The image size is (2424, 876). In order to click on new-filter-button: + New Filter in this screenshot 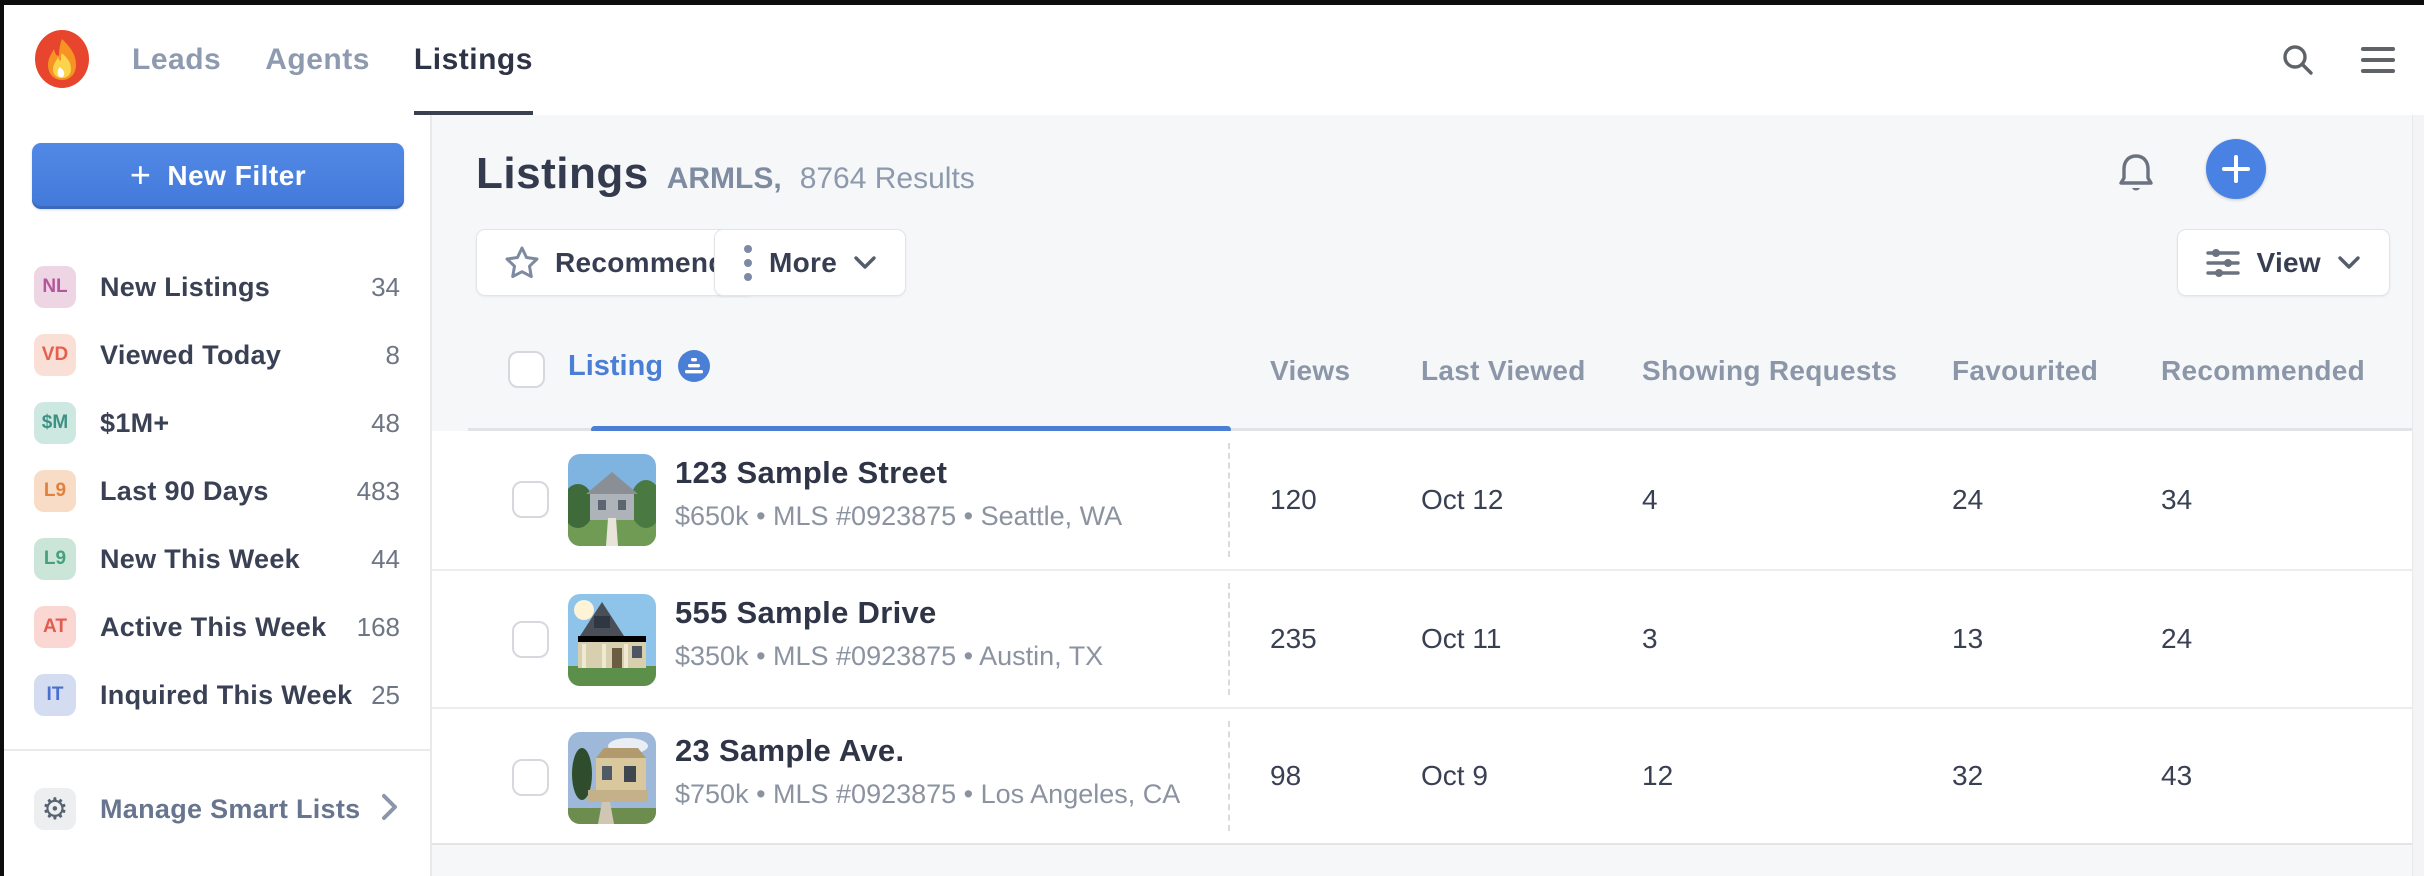, I will do `click(218, 176)`.